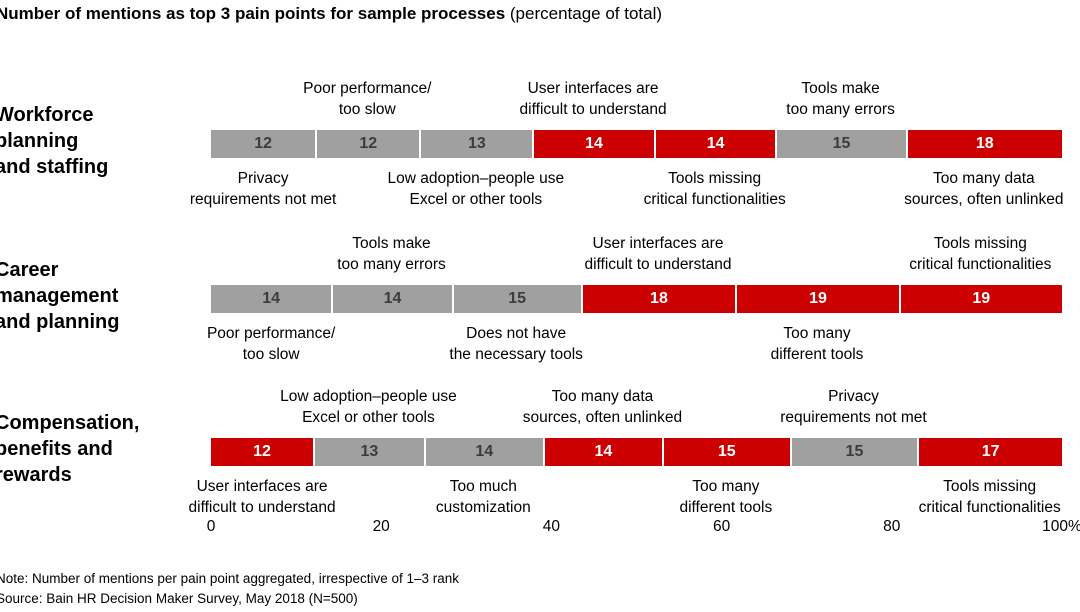  Describe the element at coordinates (984, 189) in the screenshot. I see `segment-callout-below: Too many data sources, often unlinked` at that location.